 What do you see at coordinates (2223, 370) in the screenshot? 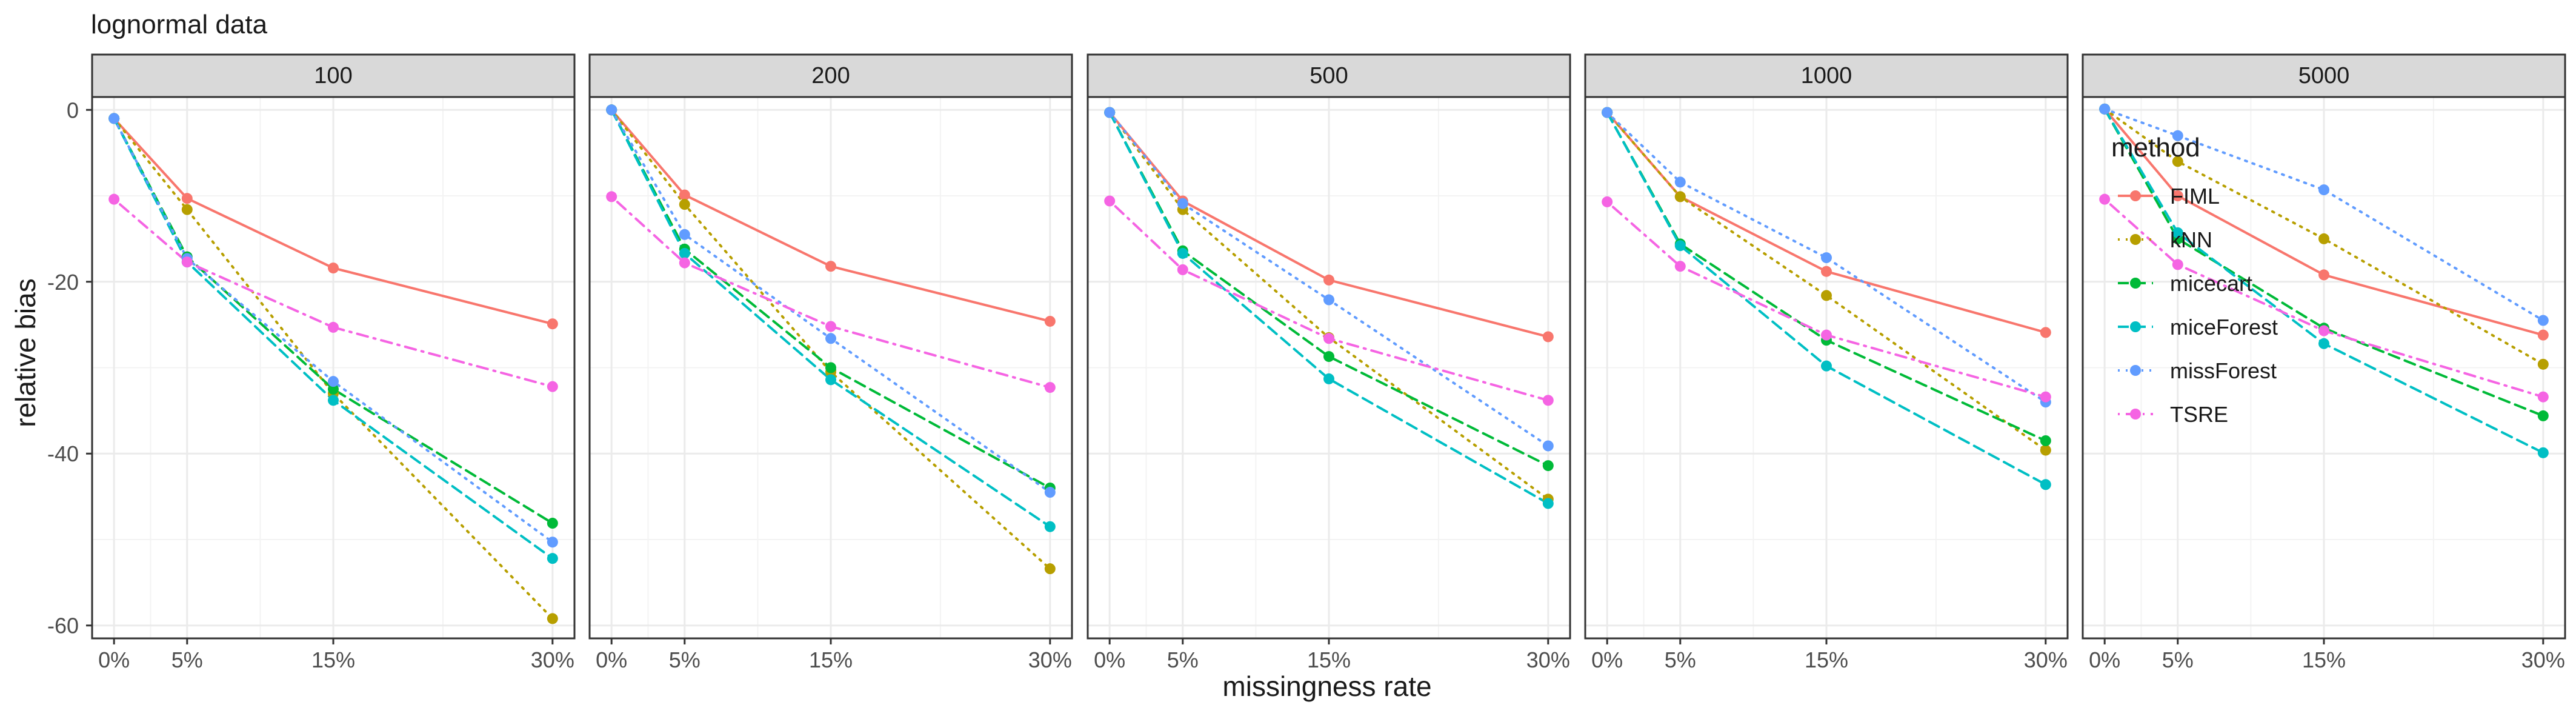
I see `legend-label: missForest` at bounding box center [2223, 370].